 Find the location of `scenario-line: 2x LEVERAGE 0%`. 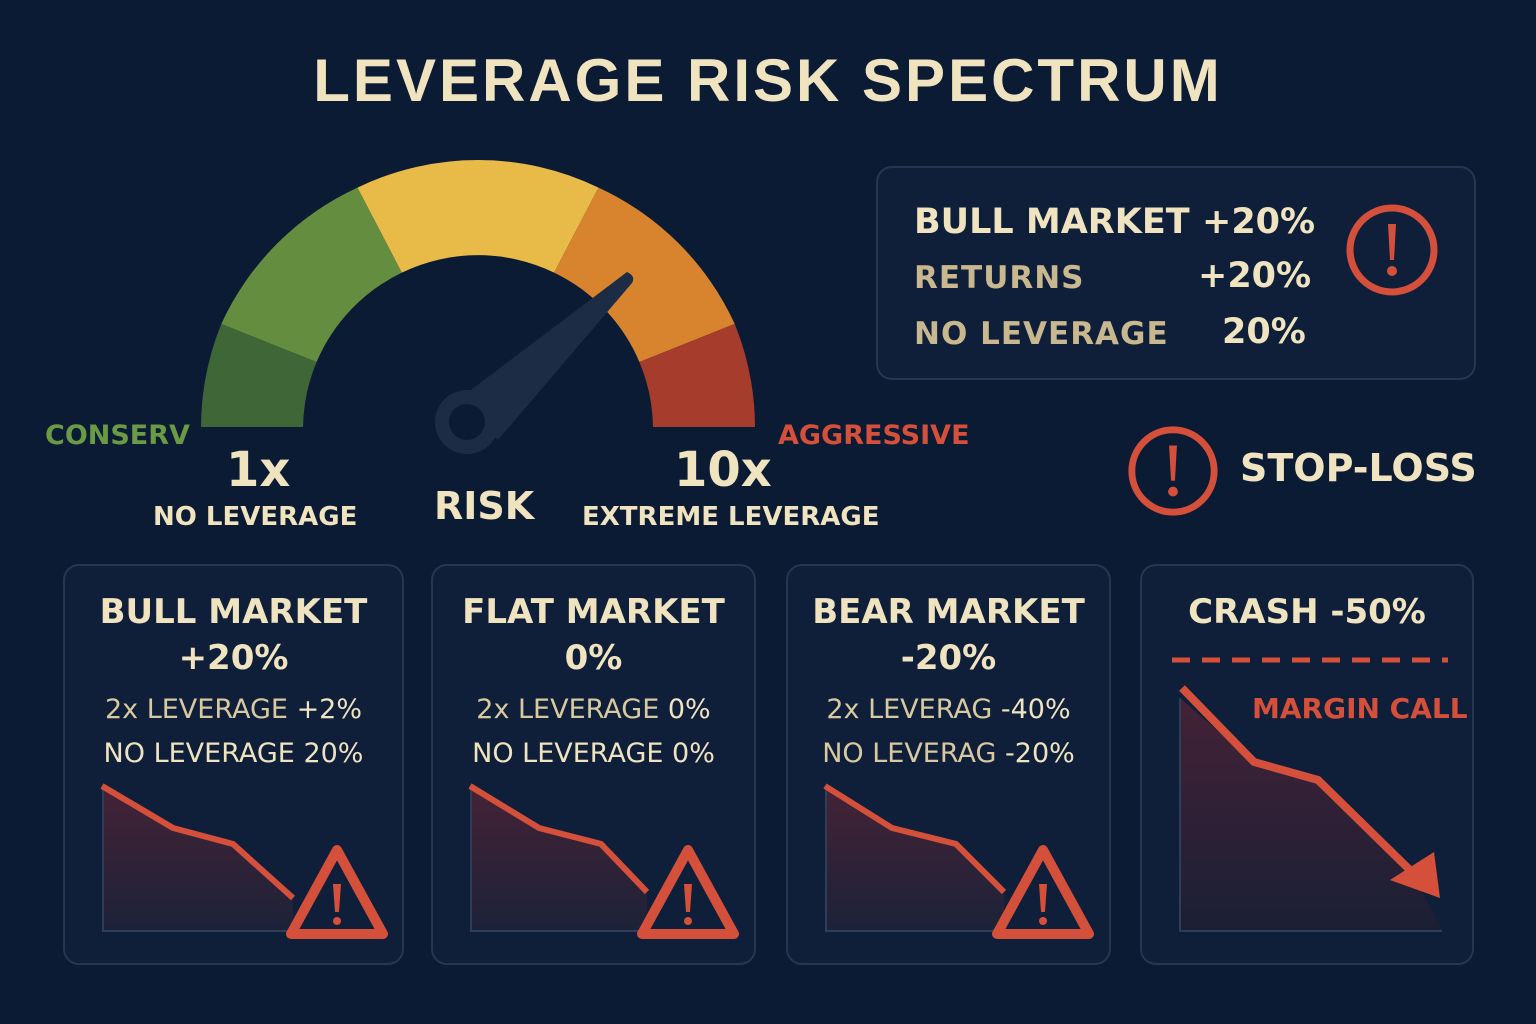

scenario-line: 2x LEVERAGE 0% is located at coordinates (593, 709).